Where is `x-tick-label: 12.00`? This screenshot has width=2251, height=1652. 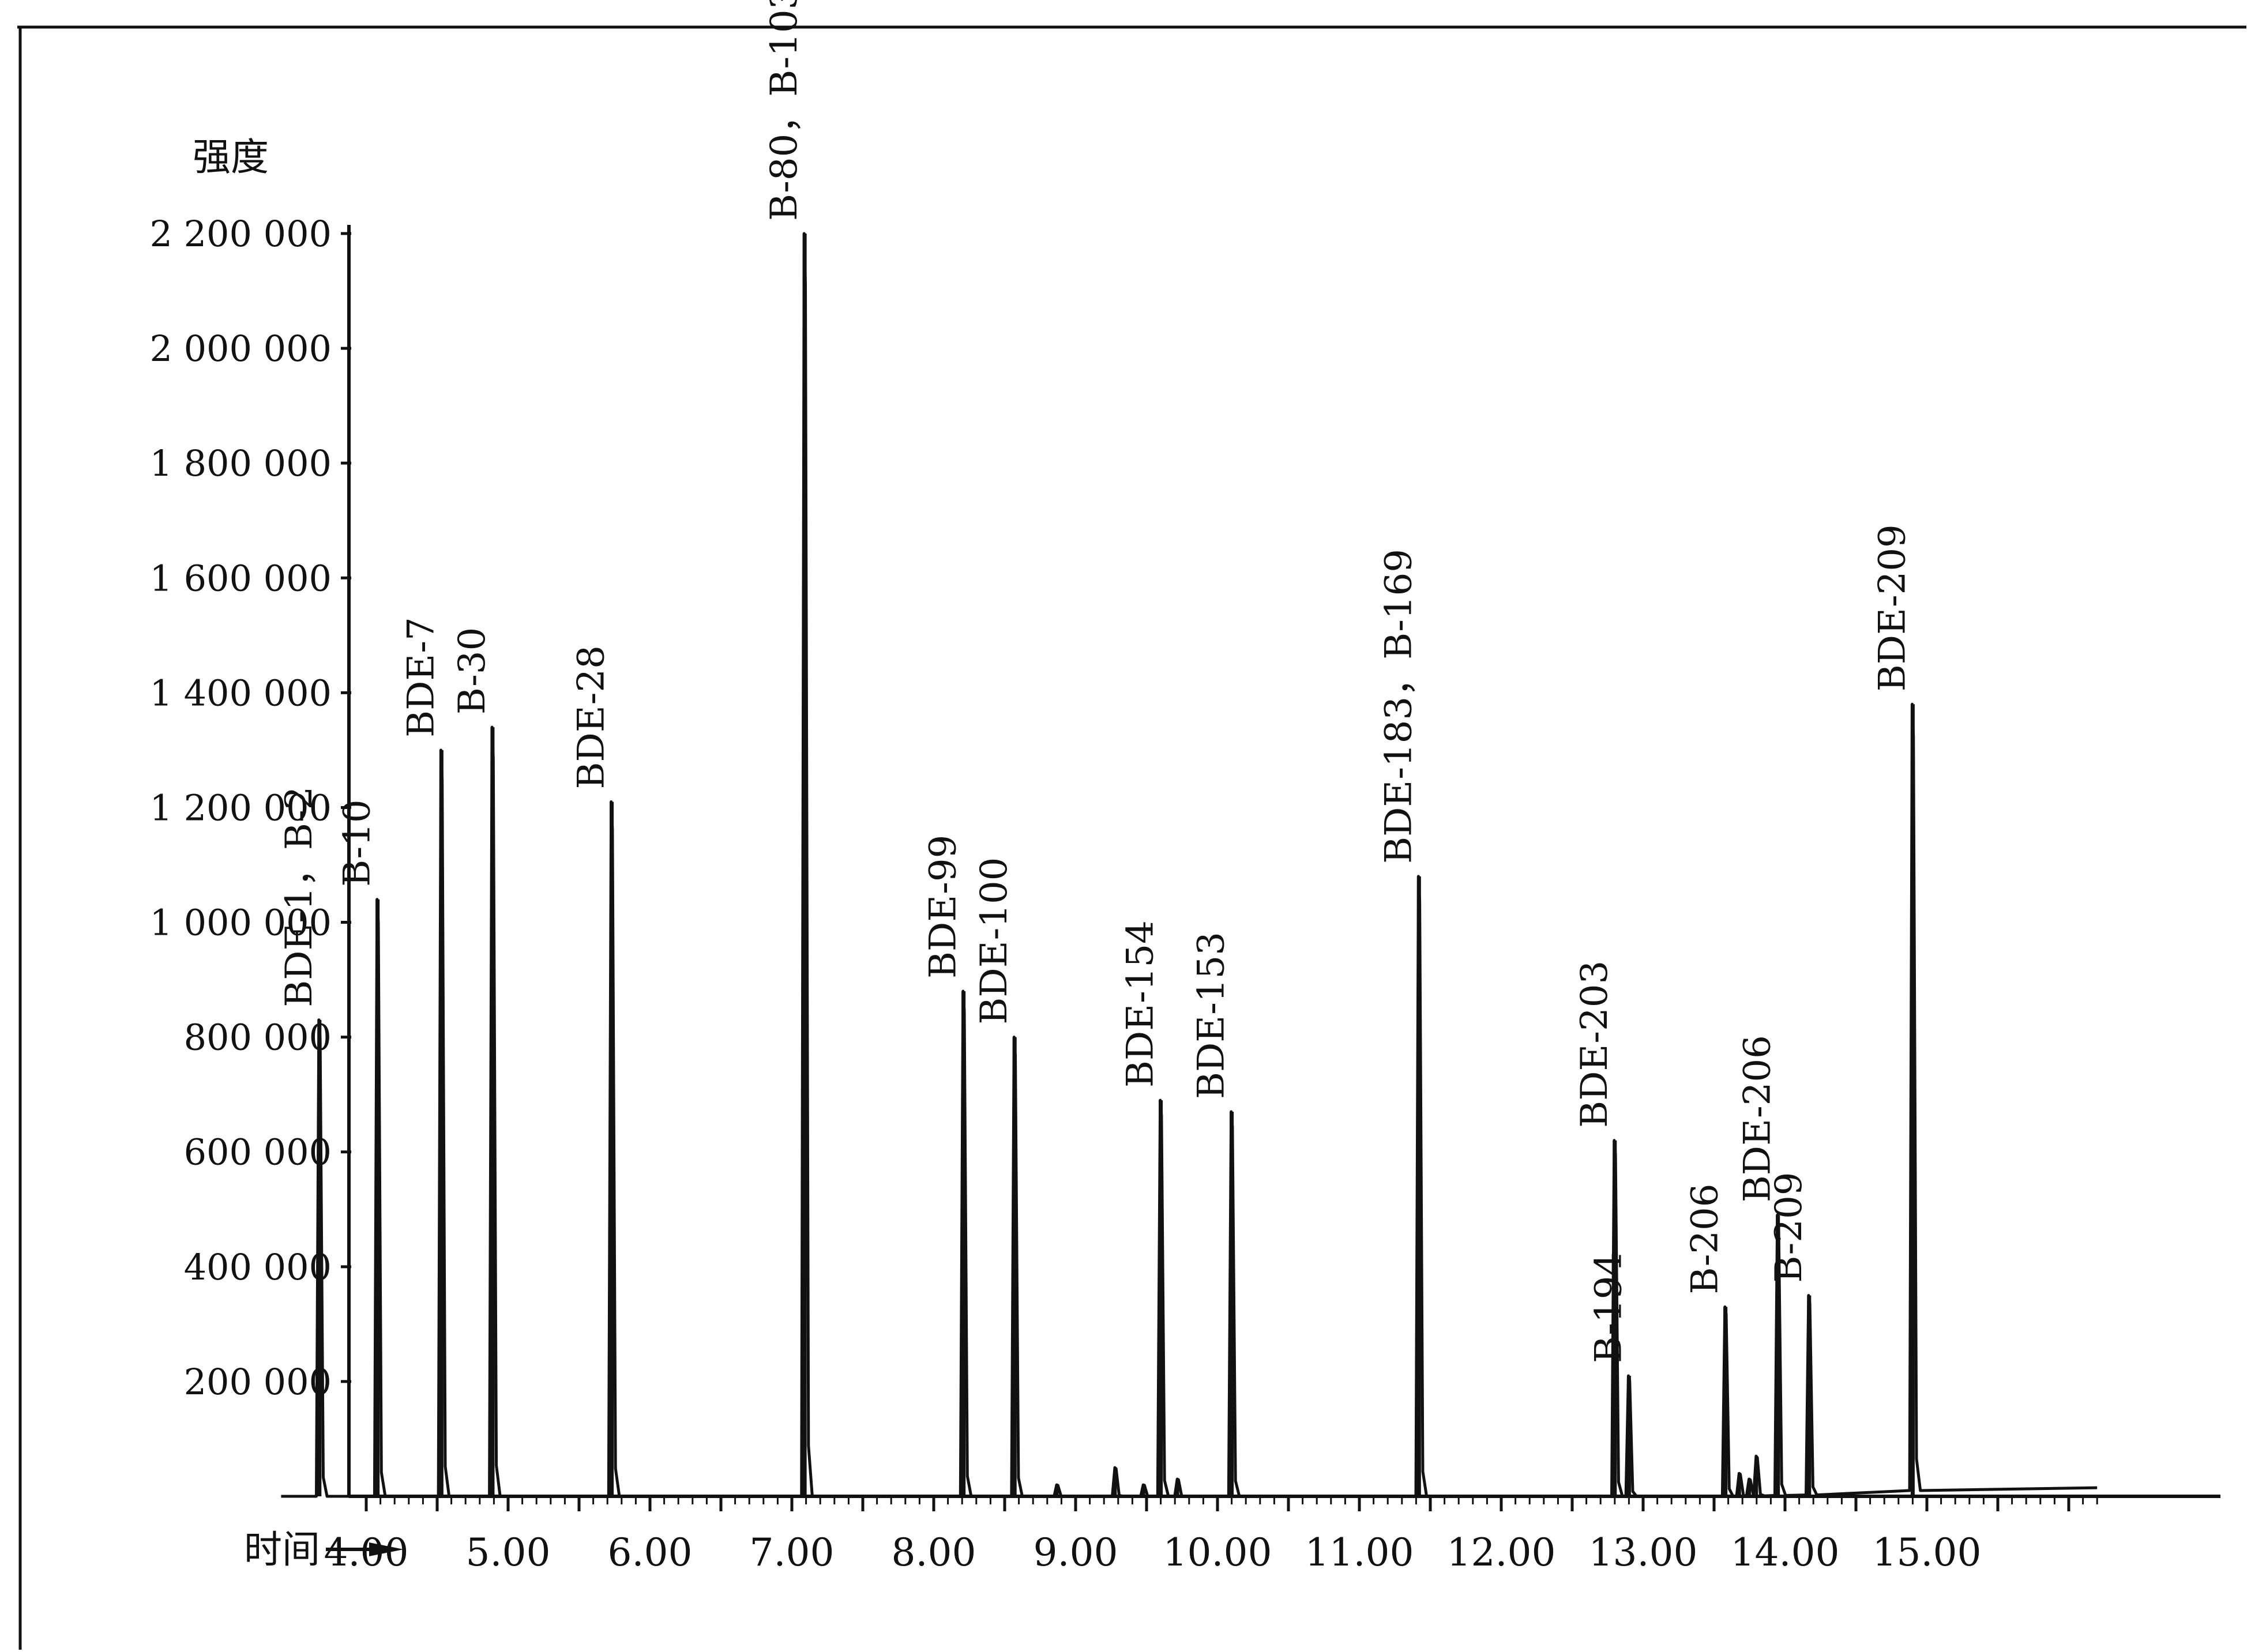
x-tick-label: 12.00 is located at coordinates (1501, 1552).